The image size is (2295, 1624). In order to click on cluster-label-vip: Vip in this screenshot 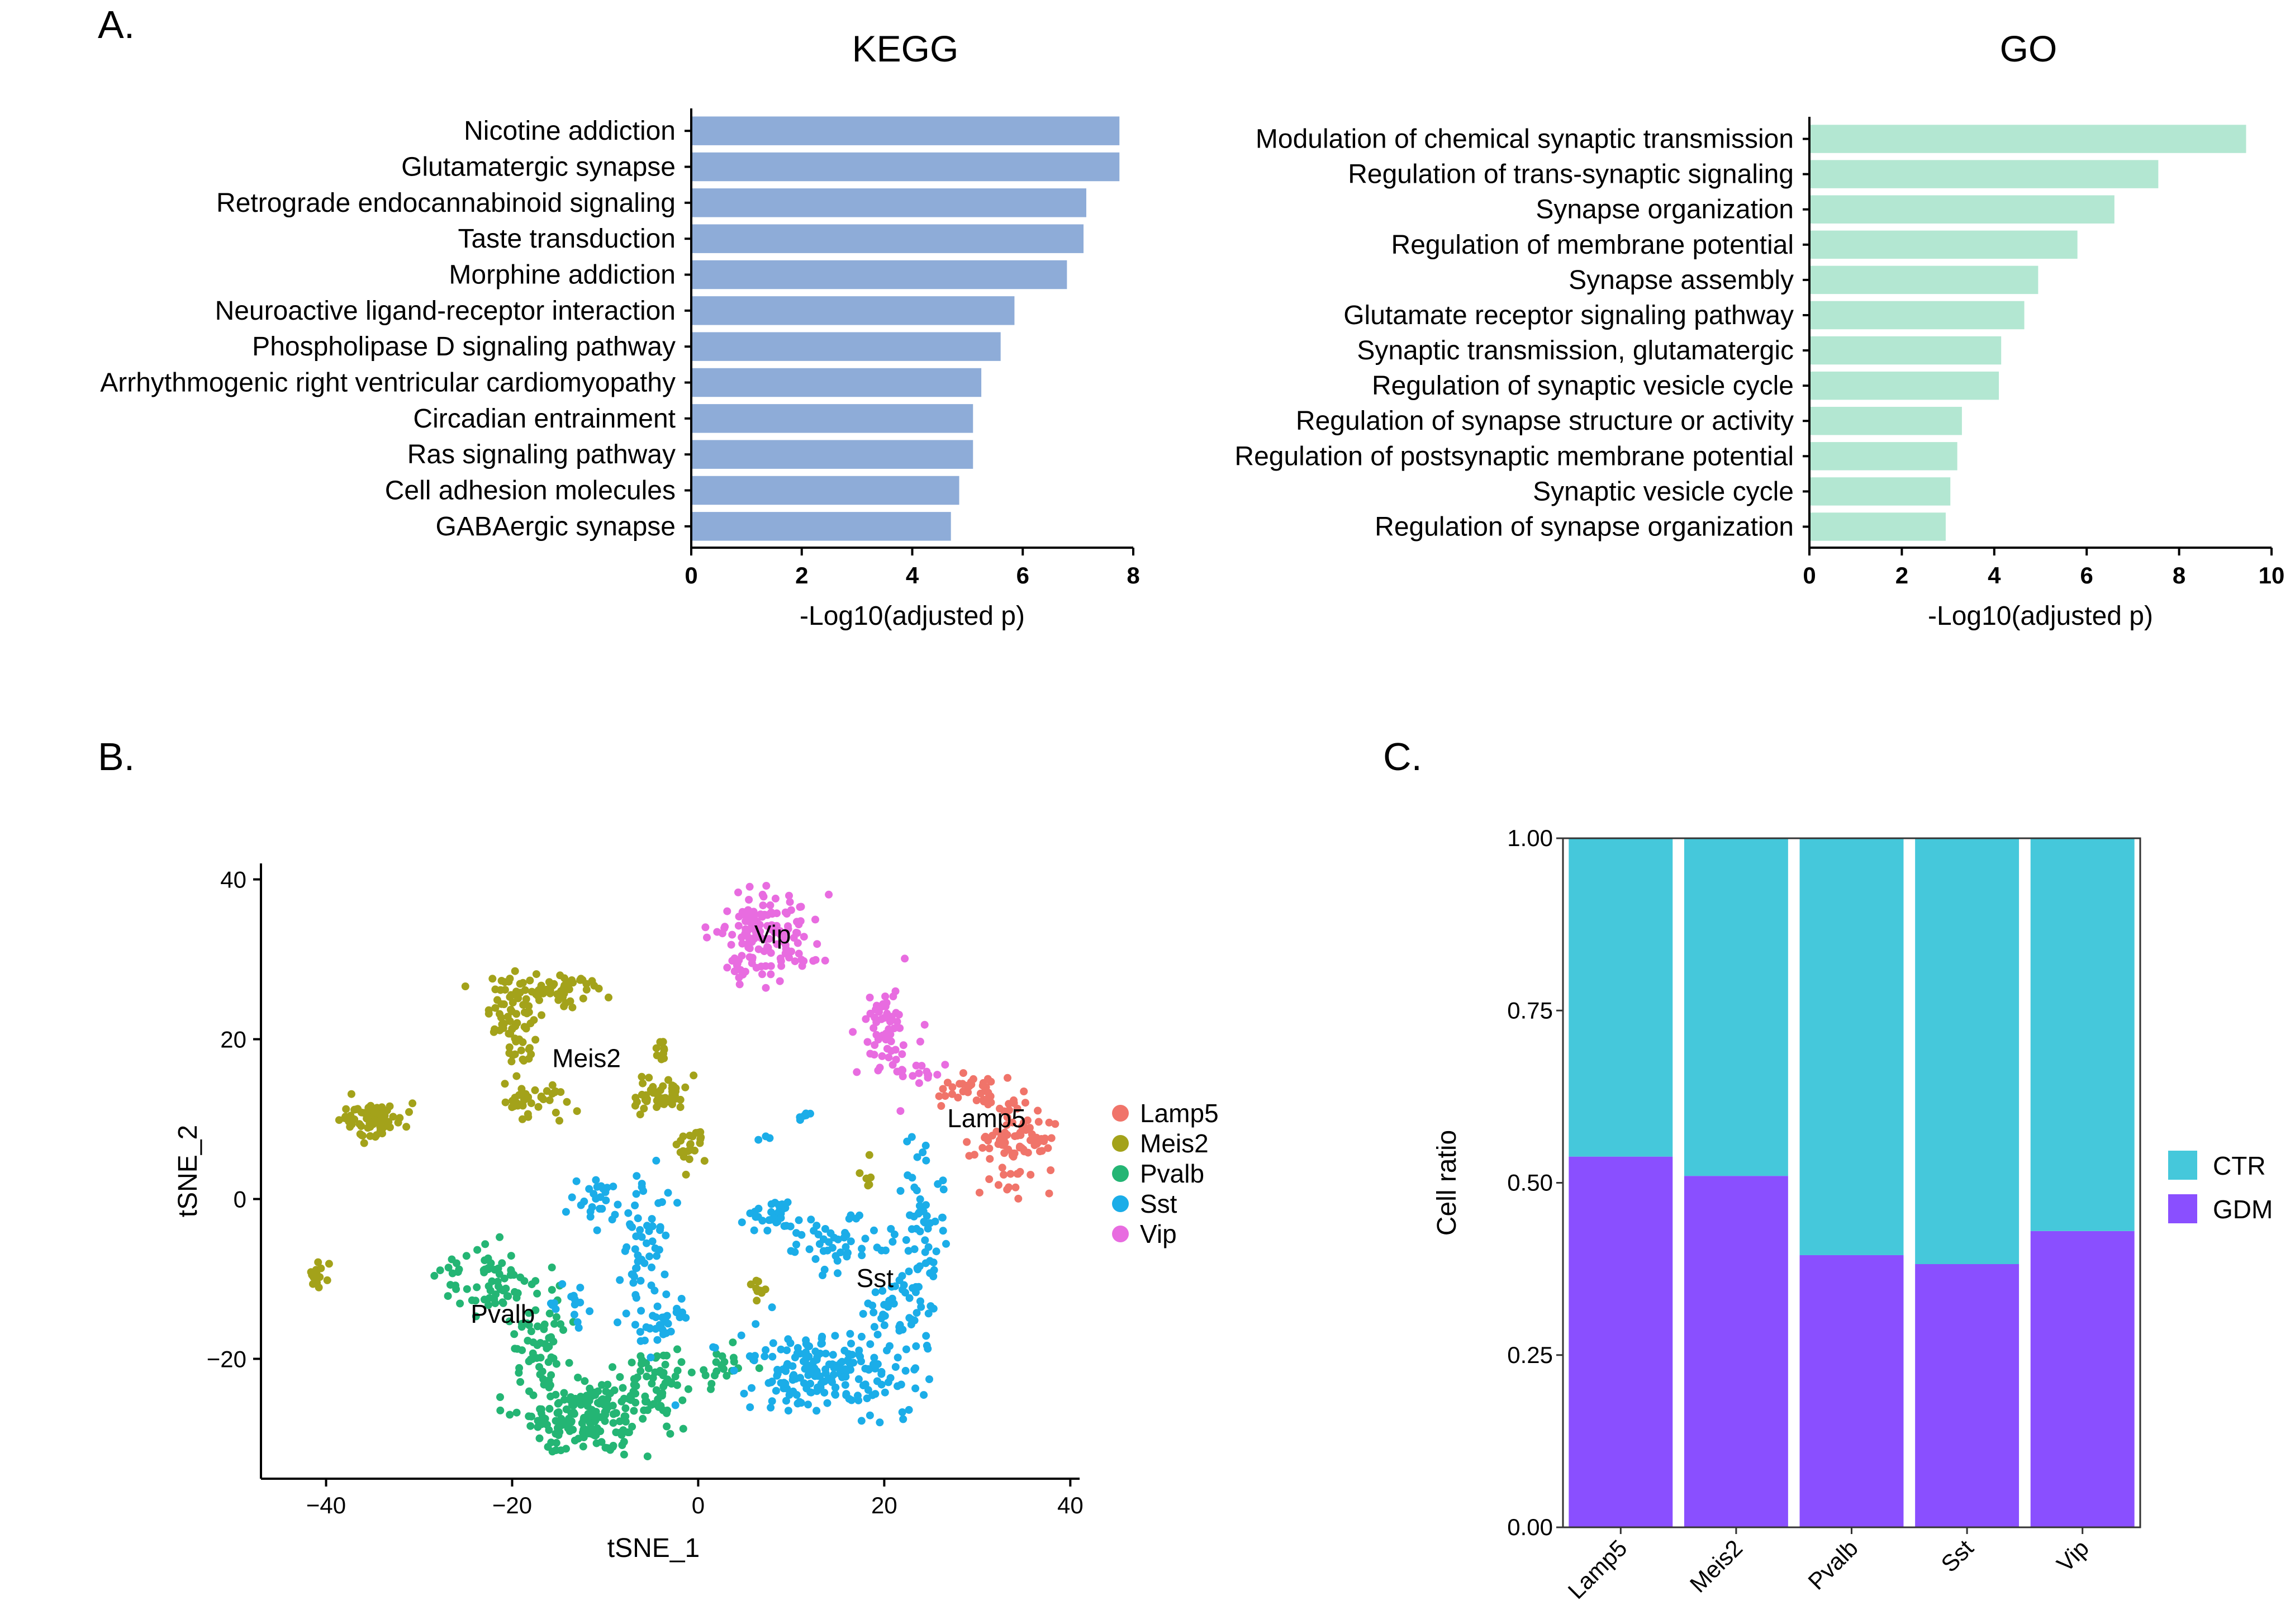, I will do `click(772, 934)`.